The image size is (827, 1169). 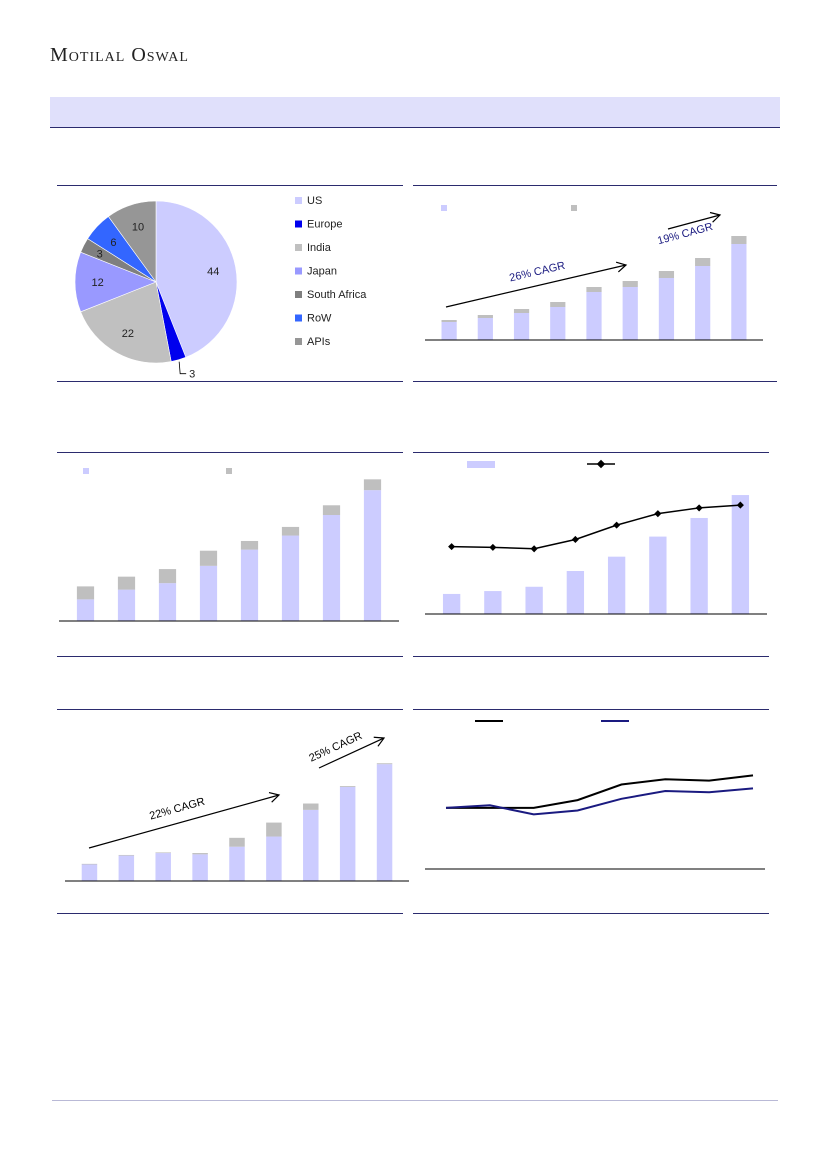 What do you see at coordinates (379, 741) in the screenshot?
I see `cagr-25-arrowhead` at bounding box center [379, 741].